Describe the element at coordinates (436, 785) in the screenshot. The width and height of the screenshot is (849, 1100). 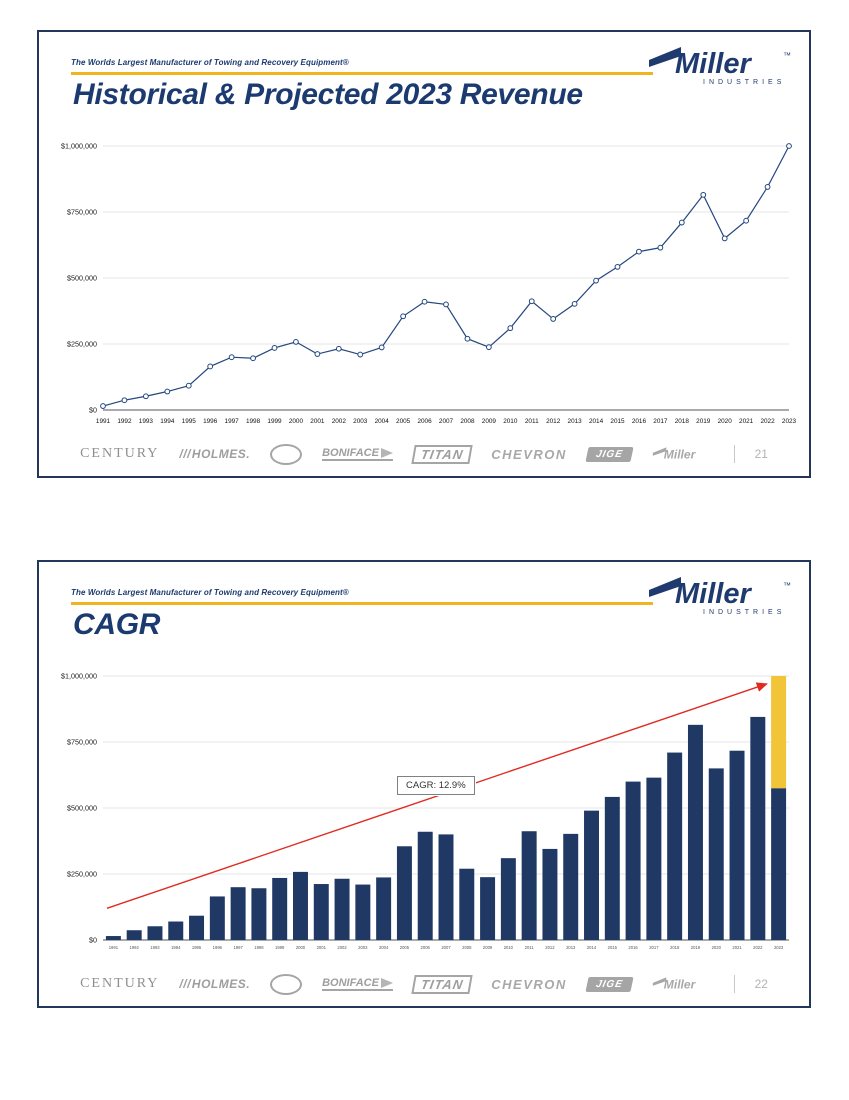
I see `cagr-annotation: CAGR: 12.9%` at that location.